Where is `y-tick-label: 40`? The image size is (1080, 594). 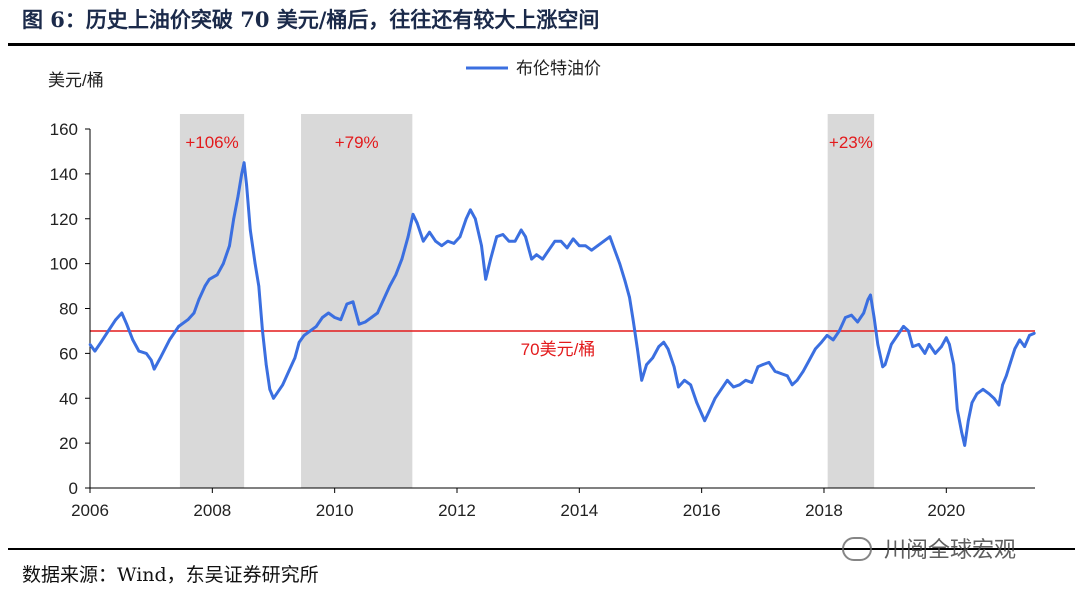 y-tick-label: 40 is located at coordinates (68, 398).